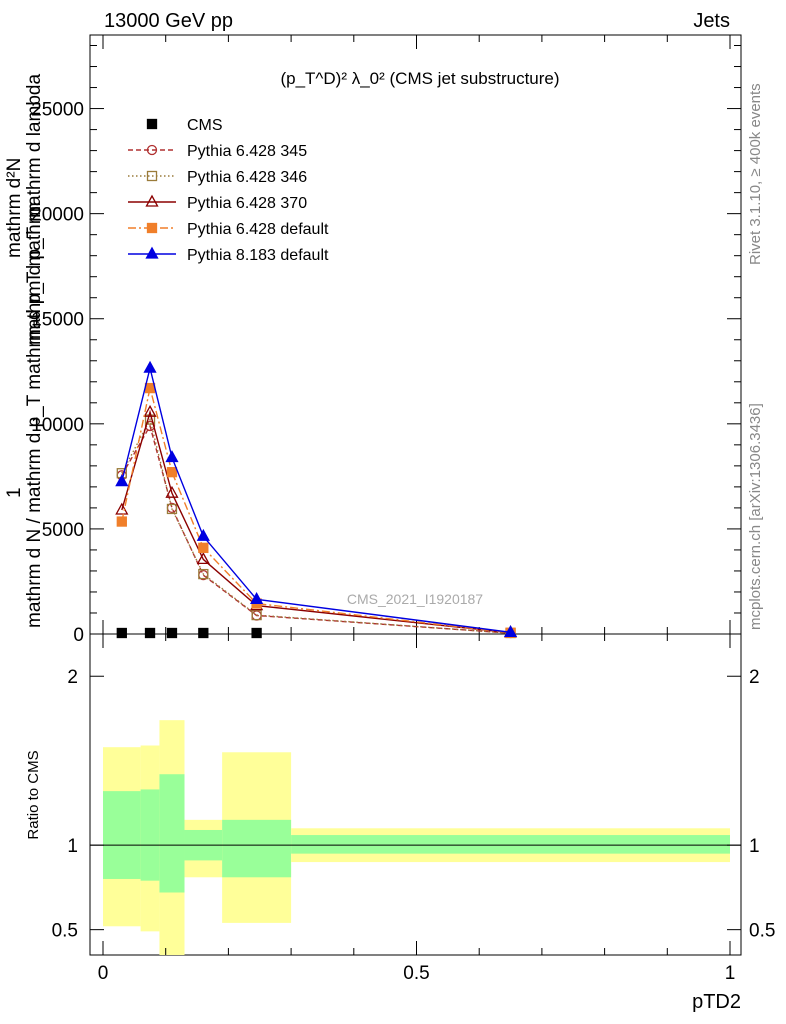 This screenshot has width=786, height=1024. What do you see at coordinates (57, 110) in the screenshot?
I see `y-tick-label: 25000` at bounding box center [57, 110].